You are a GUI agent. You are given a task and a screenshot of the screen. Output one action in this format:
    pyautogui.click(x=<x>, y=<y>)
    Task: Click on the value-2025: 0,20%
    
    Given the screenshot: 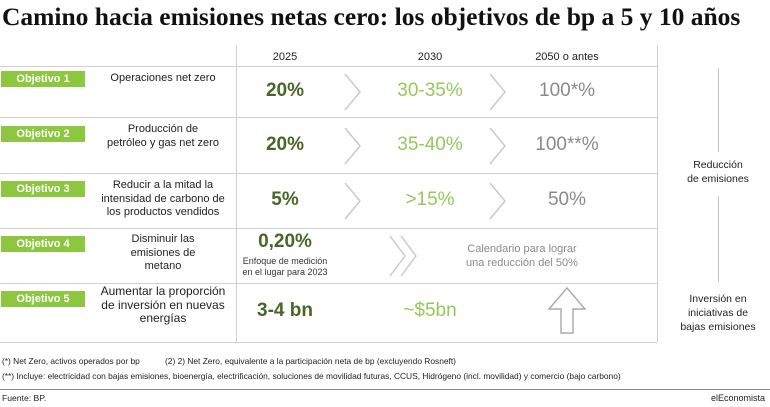 What is the action you would take?
    pyautogui.click(x=285, y=241)
    